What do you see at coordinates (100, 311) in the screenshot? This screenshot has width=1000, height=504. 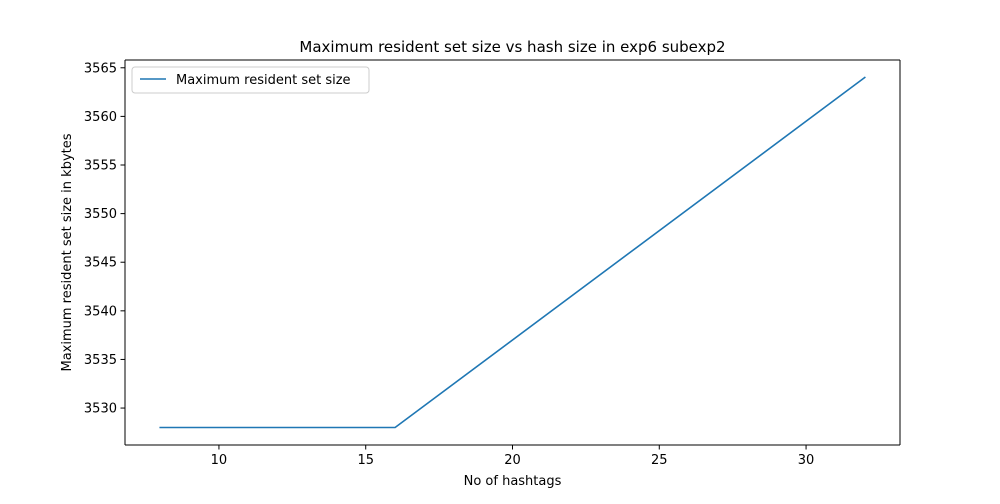 I see `y-tick-label: 3540` at bounding box center [100, 311].